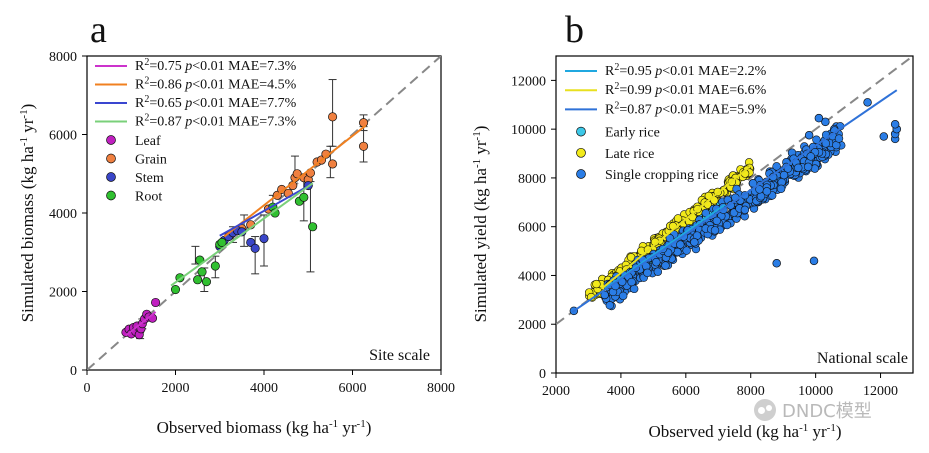 This screenshot has width=929, height=453. What do you see at coordinates (815, 391) in the screenshot?
I see `x-tick-label: 10000` at bounding box center [815, 391].